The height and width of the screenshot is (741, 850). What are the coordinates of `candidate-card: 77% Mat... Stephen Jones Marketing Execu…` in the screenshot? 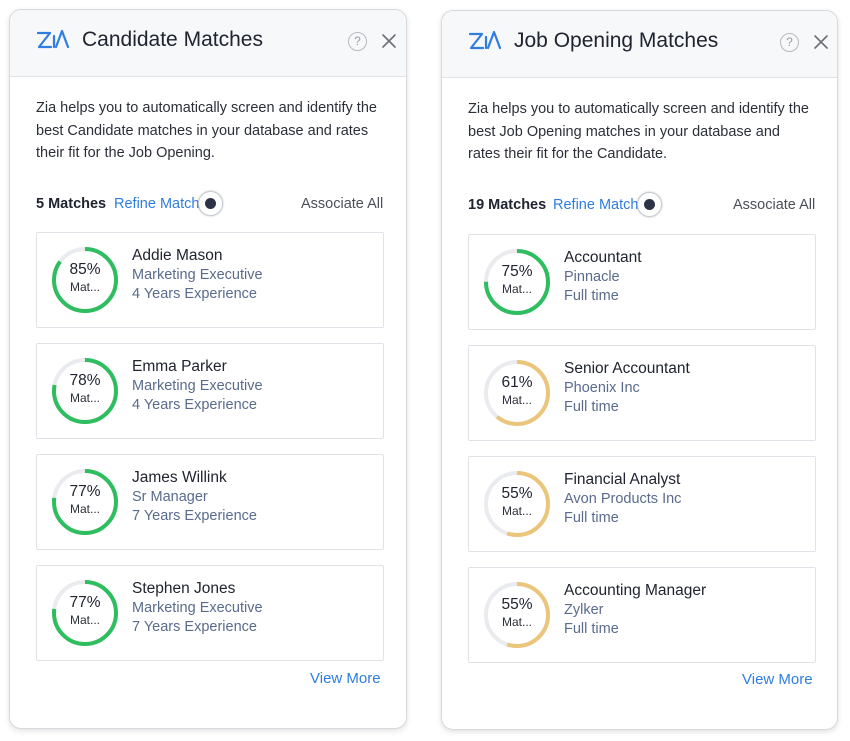 It's located at (210, 613).